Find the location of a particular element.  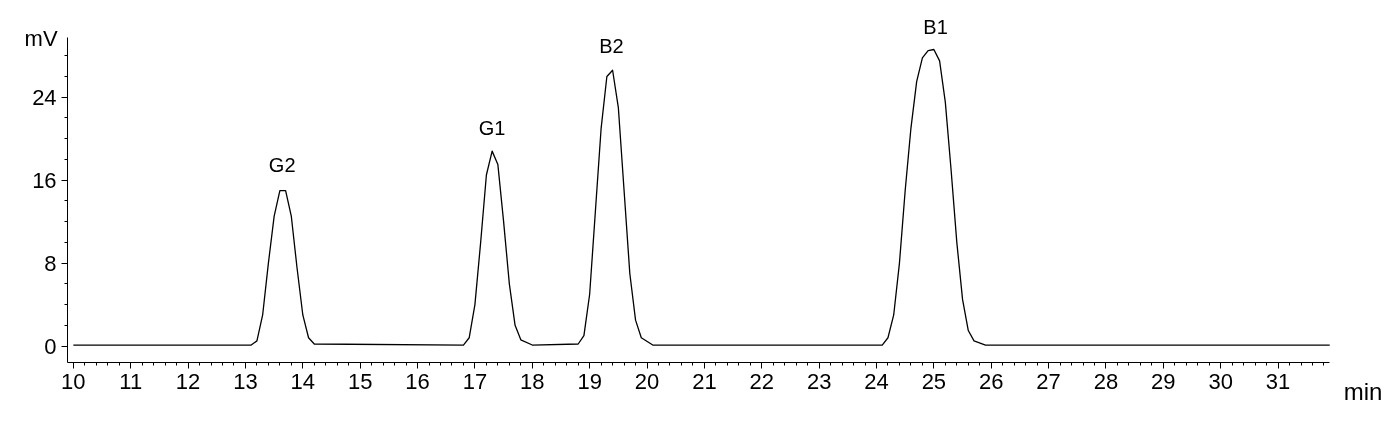

x-tick-label: 31 is located at coordinates (1278, 381).